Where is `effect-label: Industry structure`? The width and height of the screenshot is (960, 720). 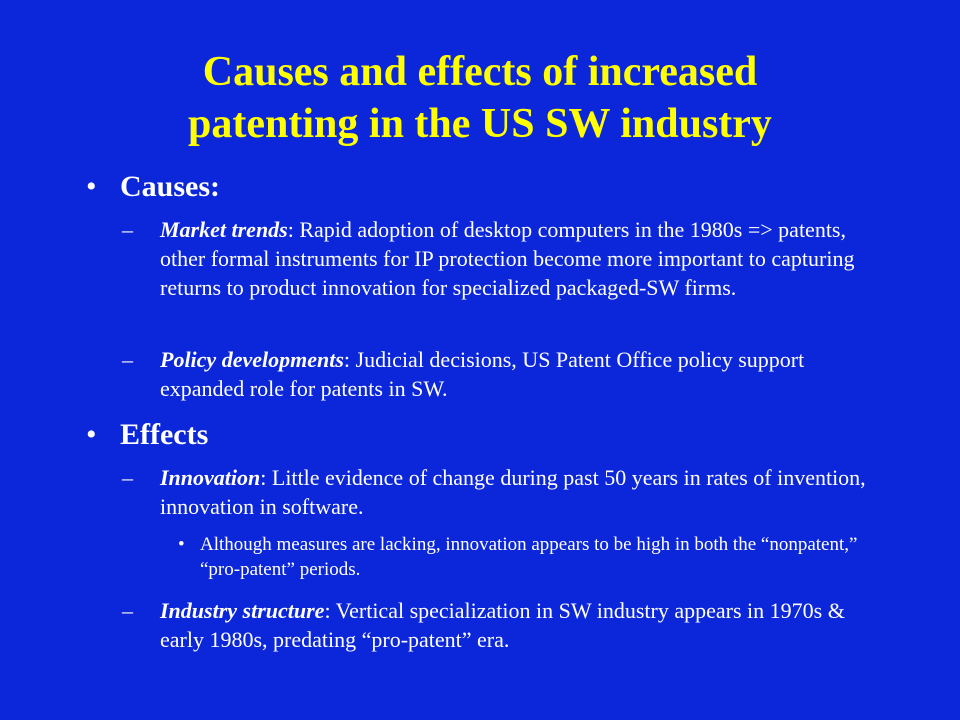
effect-label: Industry structure is located at coordinates (242, 610).